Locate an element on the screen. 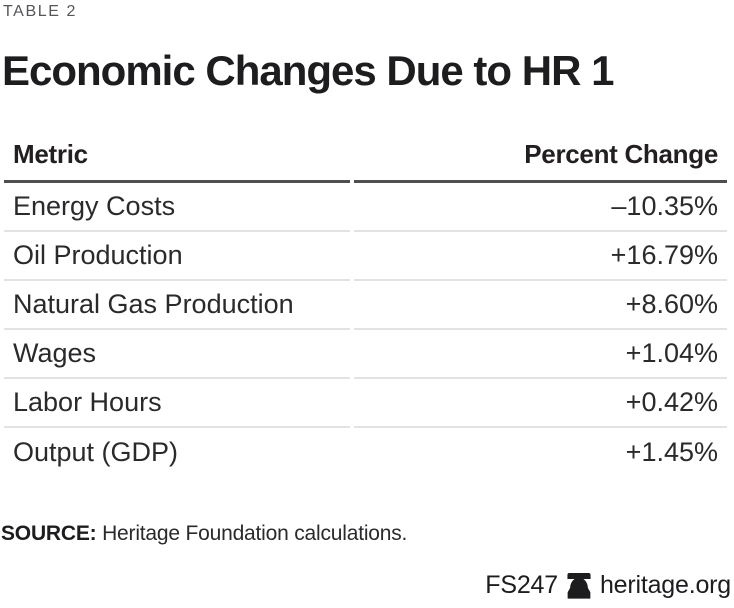  table-row: Oil Production +16.79% is located at coordinates (365, 256).